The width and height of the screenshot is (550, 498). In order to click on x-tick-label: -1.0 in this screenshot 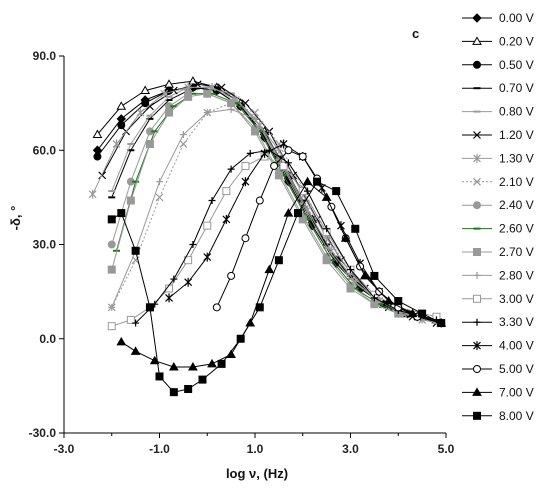, I will do `click(159, 449)`.